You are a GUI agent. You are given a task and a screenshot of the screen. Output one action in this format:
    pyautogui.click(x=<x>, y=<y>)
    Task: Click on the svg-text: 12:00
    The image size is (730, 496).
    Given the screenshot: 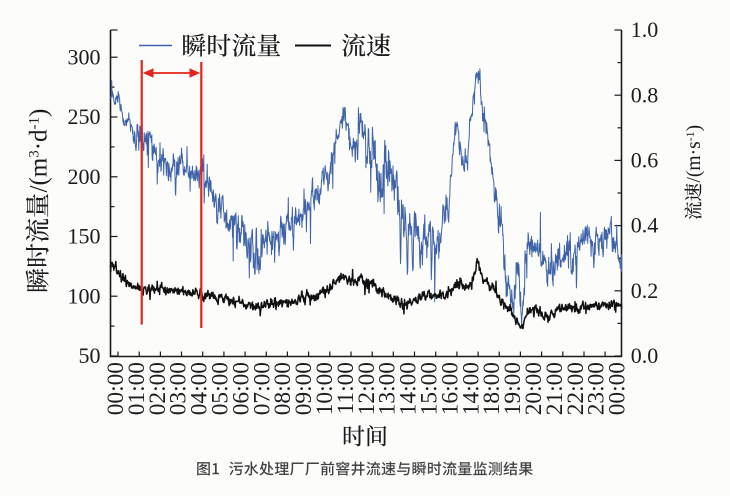 What is the action you would take?
    pyautogui.click(x=367, y=388)
    